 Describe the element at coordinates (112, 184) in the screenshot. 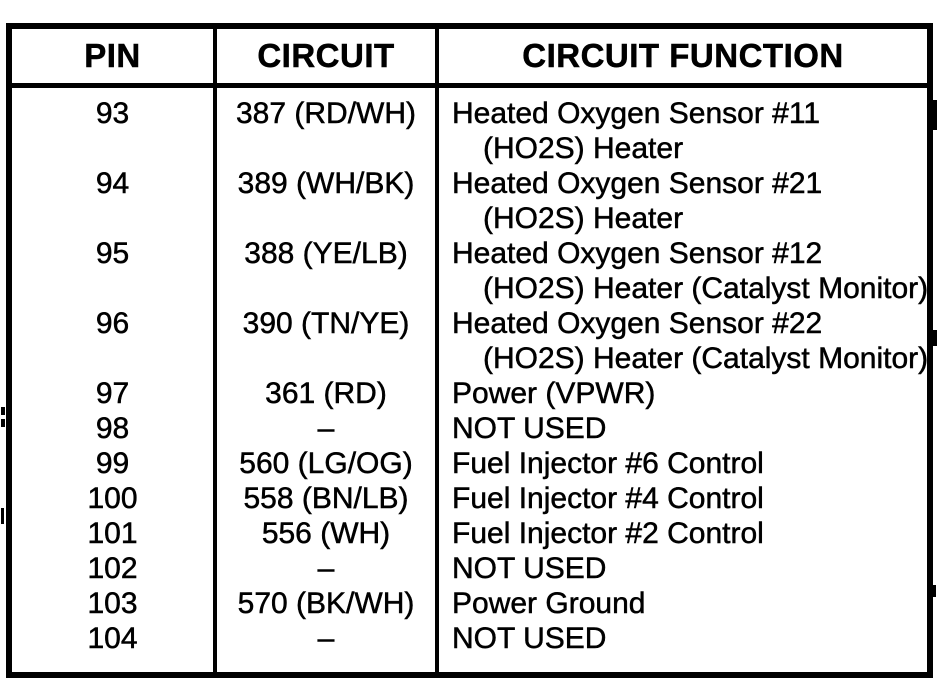

I see `pin-value: 94` at that location.